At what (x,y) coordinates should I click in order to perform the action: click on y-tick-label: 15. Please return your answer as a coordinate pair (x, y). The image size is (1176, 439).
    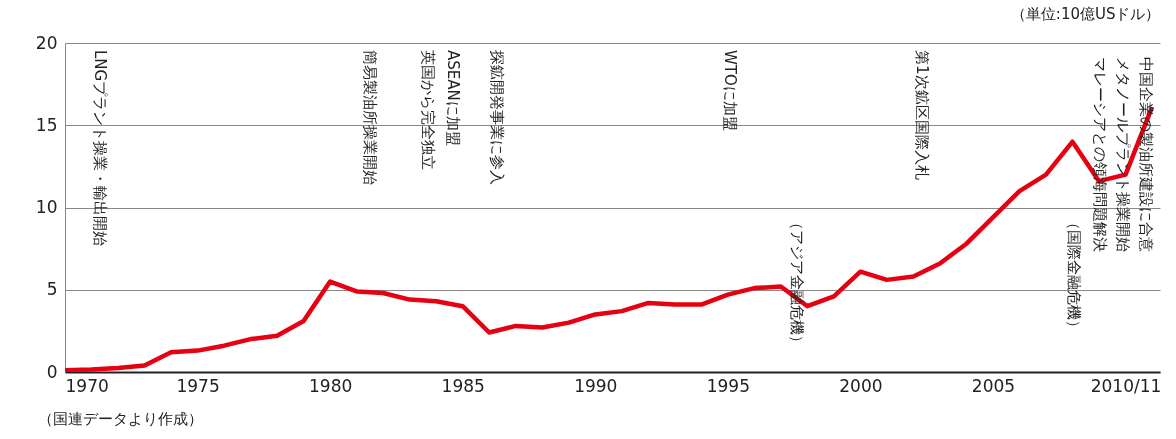
    Looking at the image, I should click on (46, 124).